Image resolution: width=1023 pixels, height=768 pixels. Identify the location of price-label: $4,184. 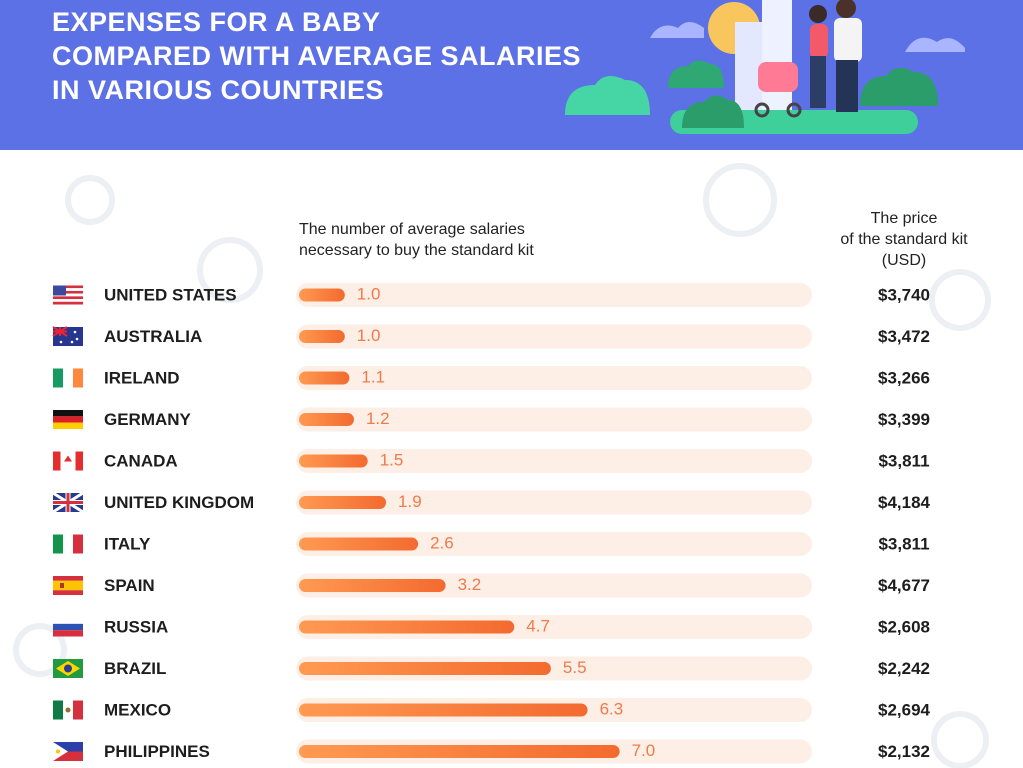
(904, 502).